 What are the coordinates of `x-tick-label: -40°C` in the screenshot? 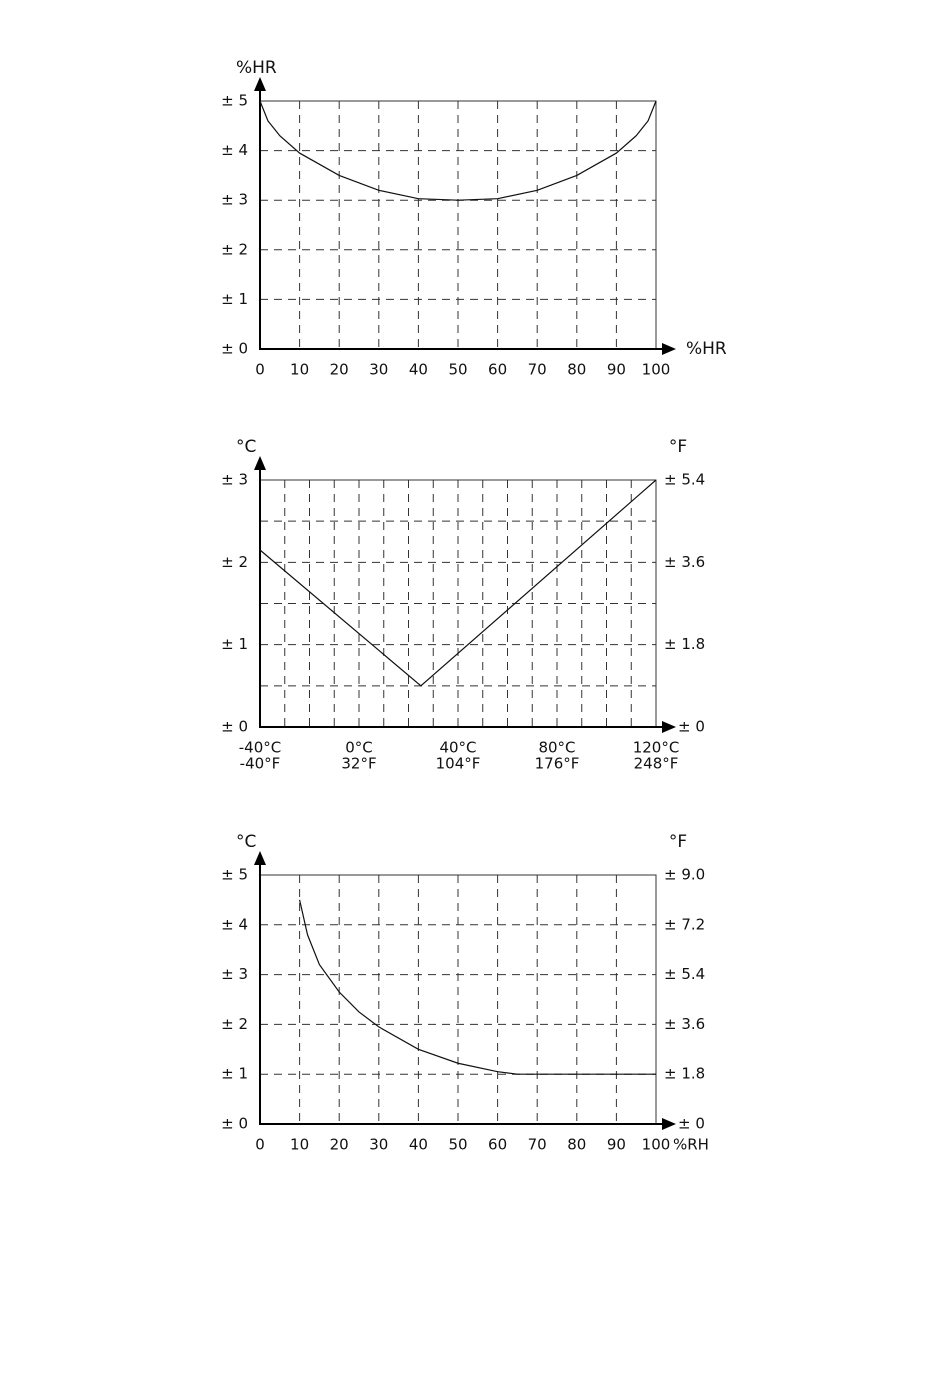 It's located at (260, 748).